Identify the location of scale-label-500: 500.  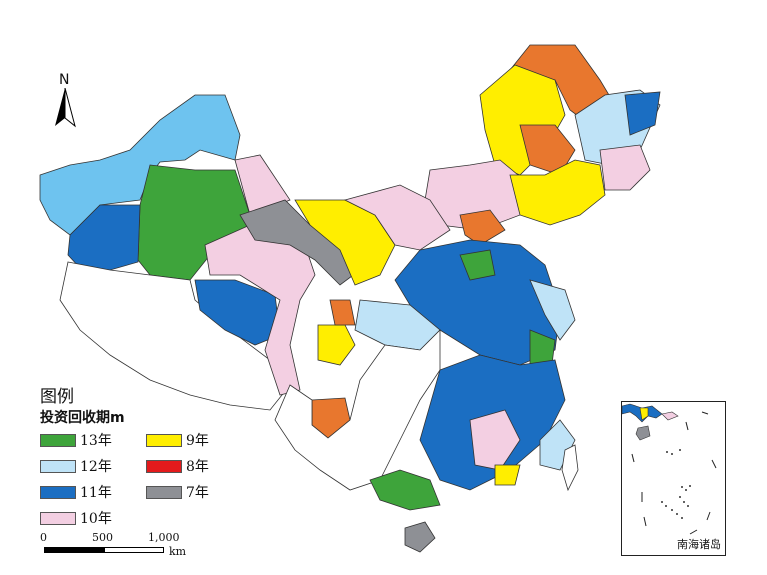
(102, 537).